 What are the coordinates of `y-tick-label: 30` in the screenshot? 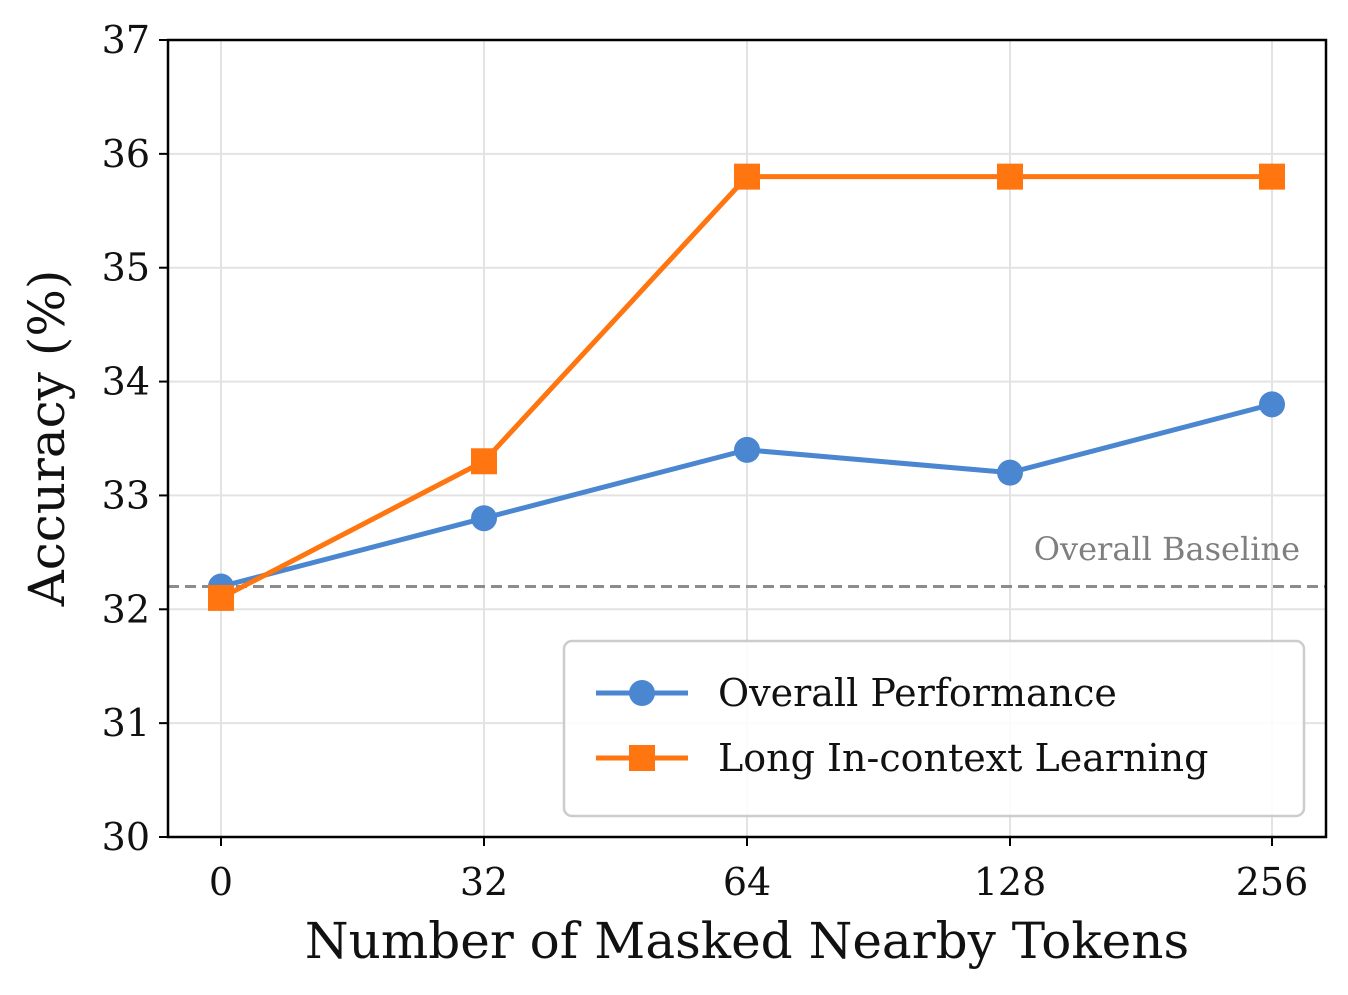 It's located at (126, 837).